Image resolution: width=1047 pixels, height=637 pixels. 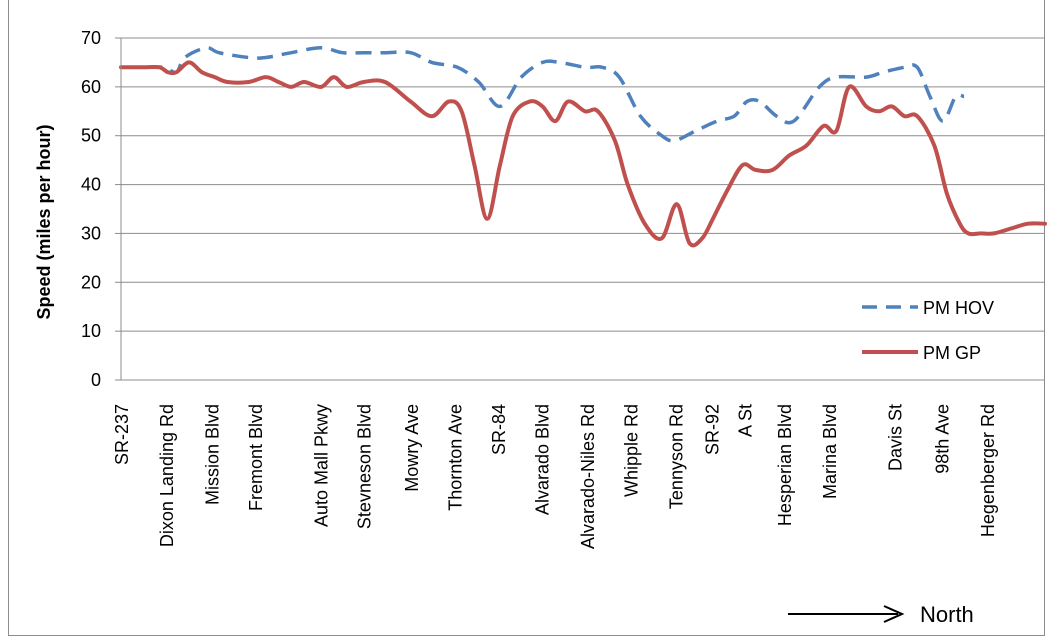 I want to click on x-tick-label: Auto Mall Pkwy, so click(x=321, y=465).